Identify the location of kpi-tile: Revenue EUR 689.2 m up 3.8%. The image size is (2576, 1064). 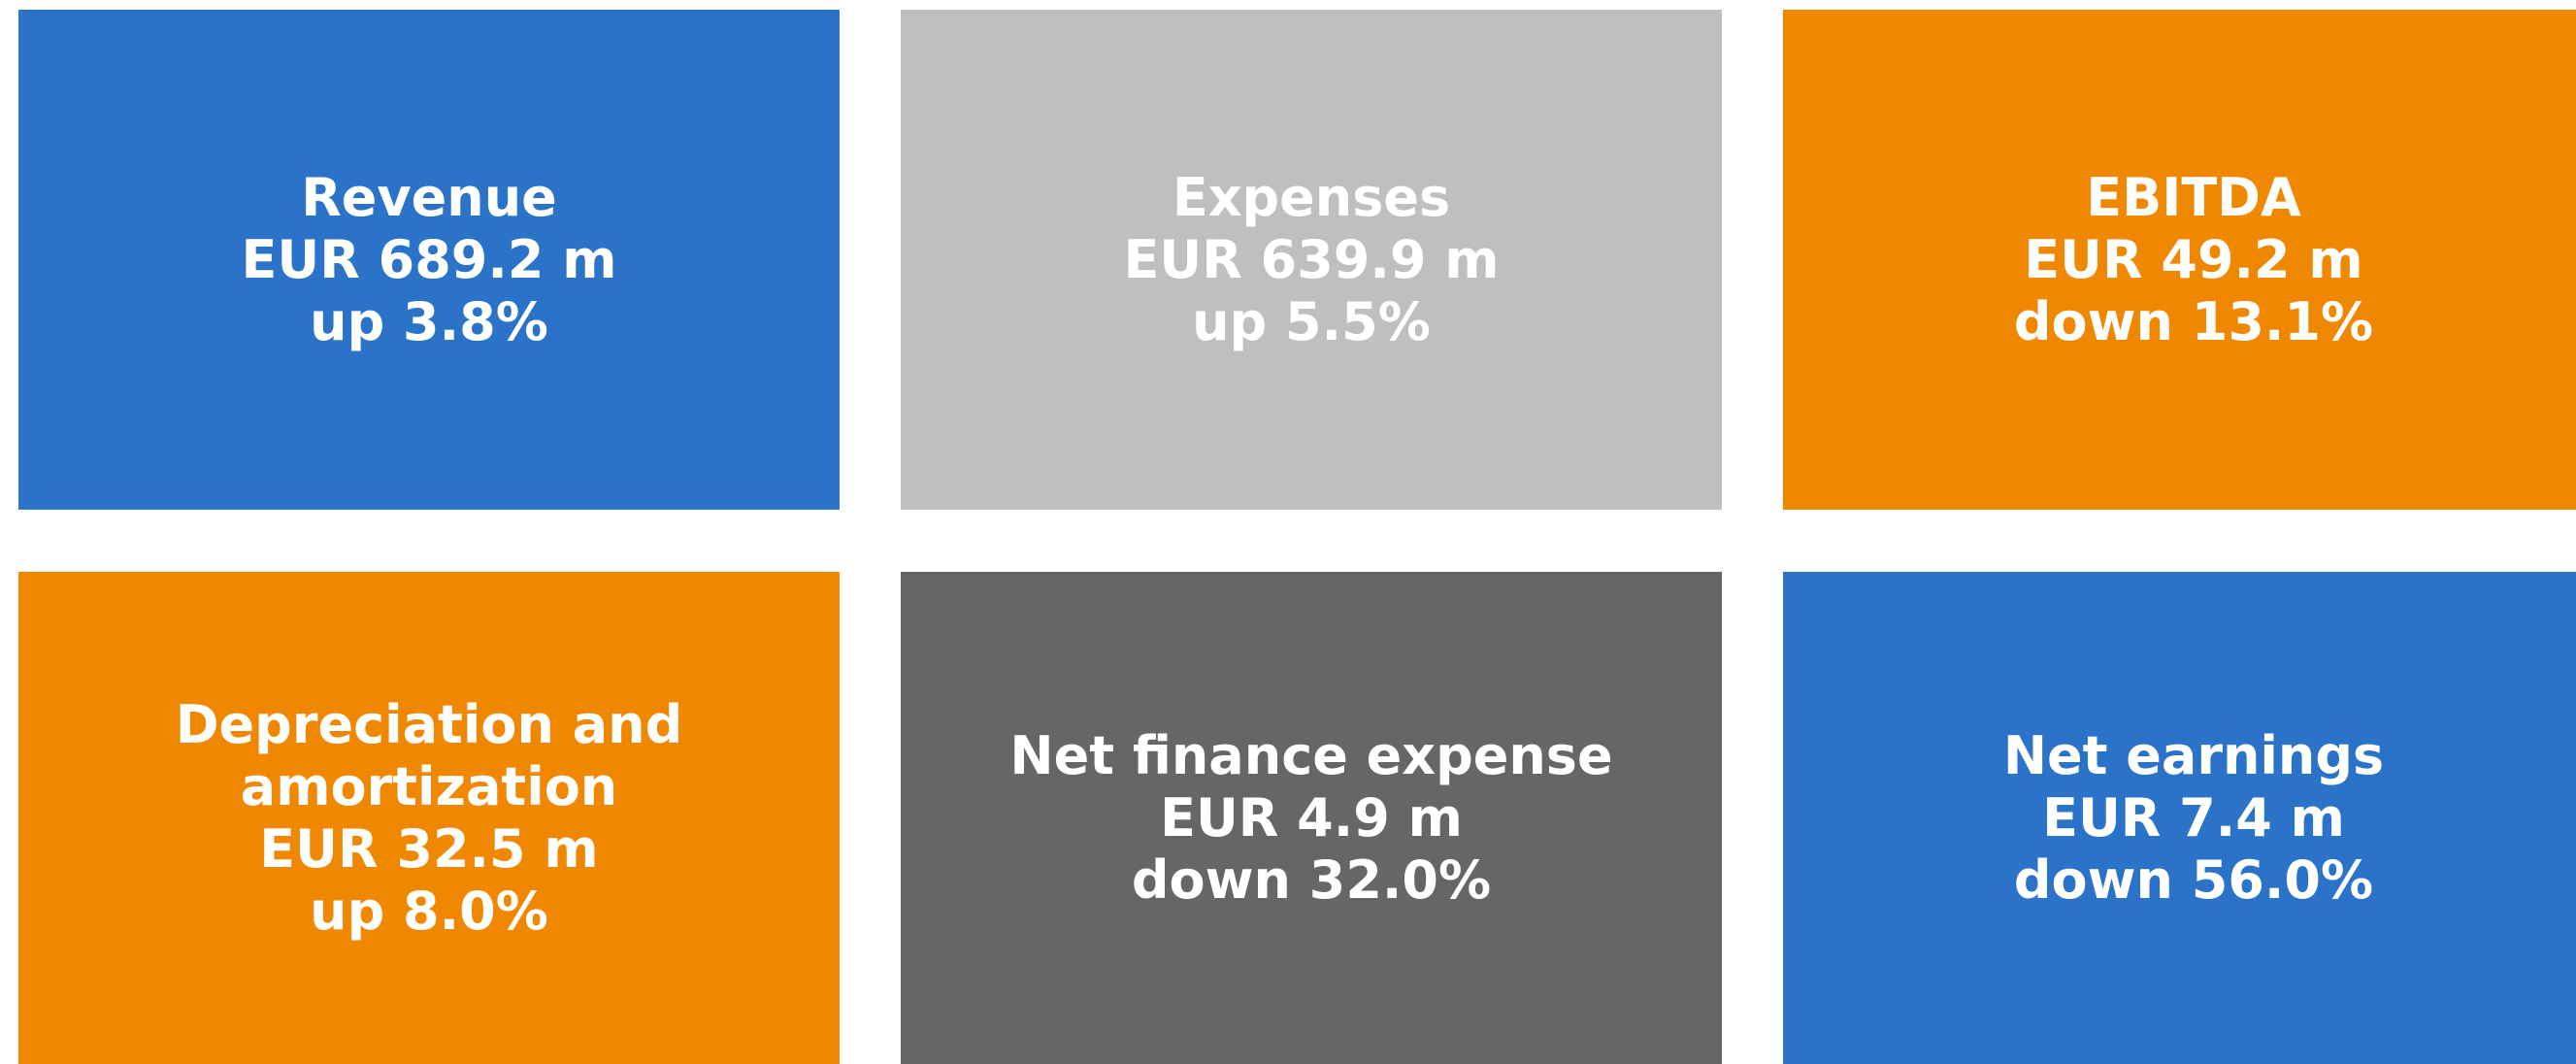
(429, 260).